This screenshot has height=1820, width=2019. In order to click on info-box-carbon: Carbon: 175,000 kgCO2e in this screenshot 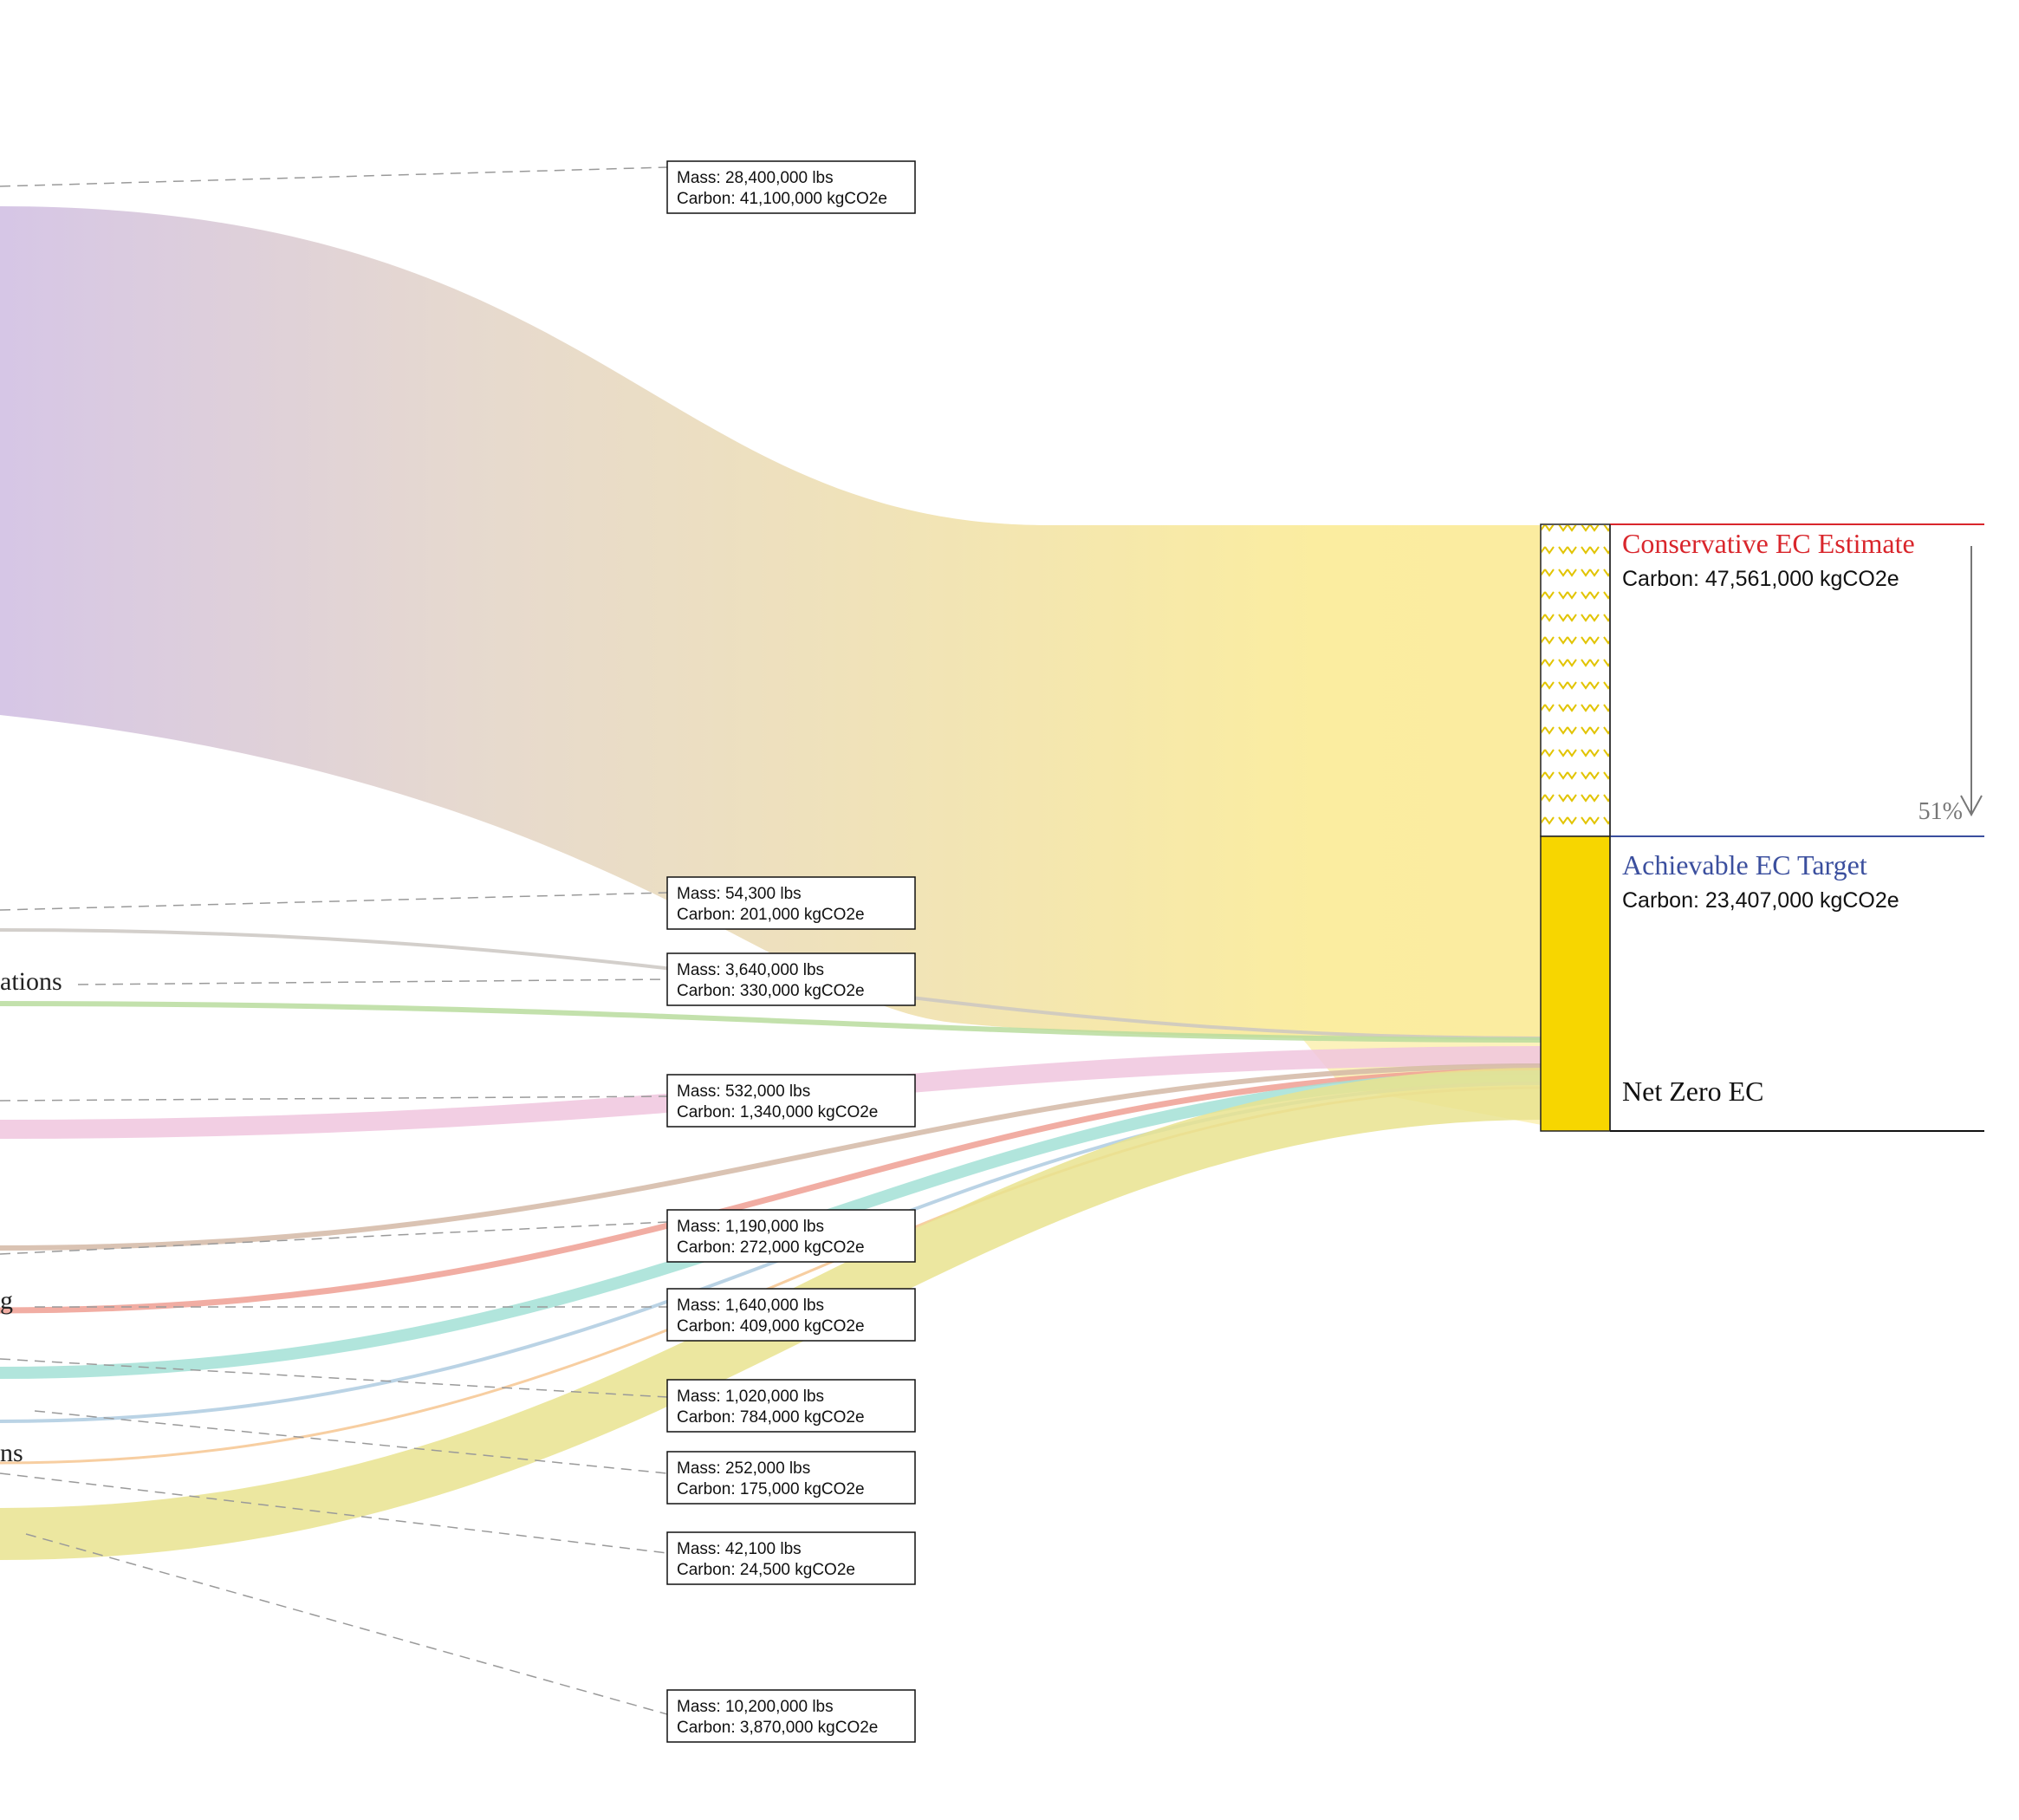, I will do `click(771, 1489)`.